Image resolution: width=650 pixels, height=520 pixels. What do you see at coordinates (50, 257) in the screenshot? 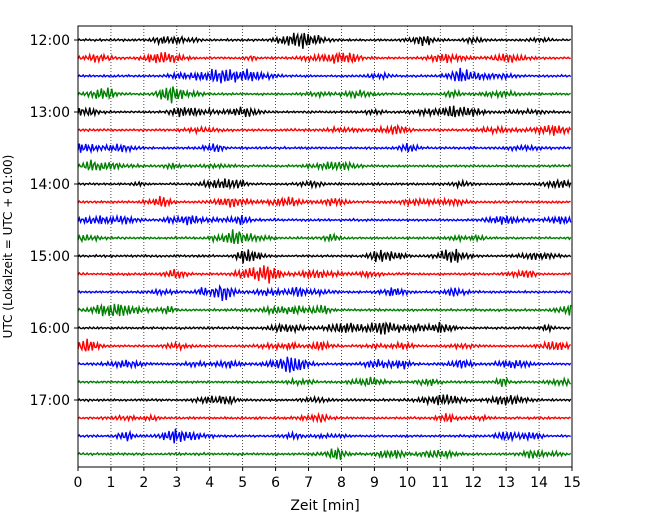
I see `y-tick-label: 15:00` at bounding box center [50, 257].